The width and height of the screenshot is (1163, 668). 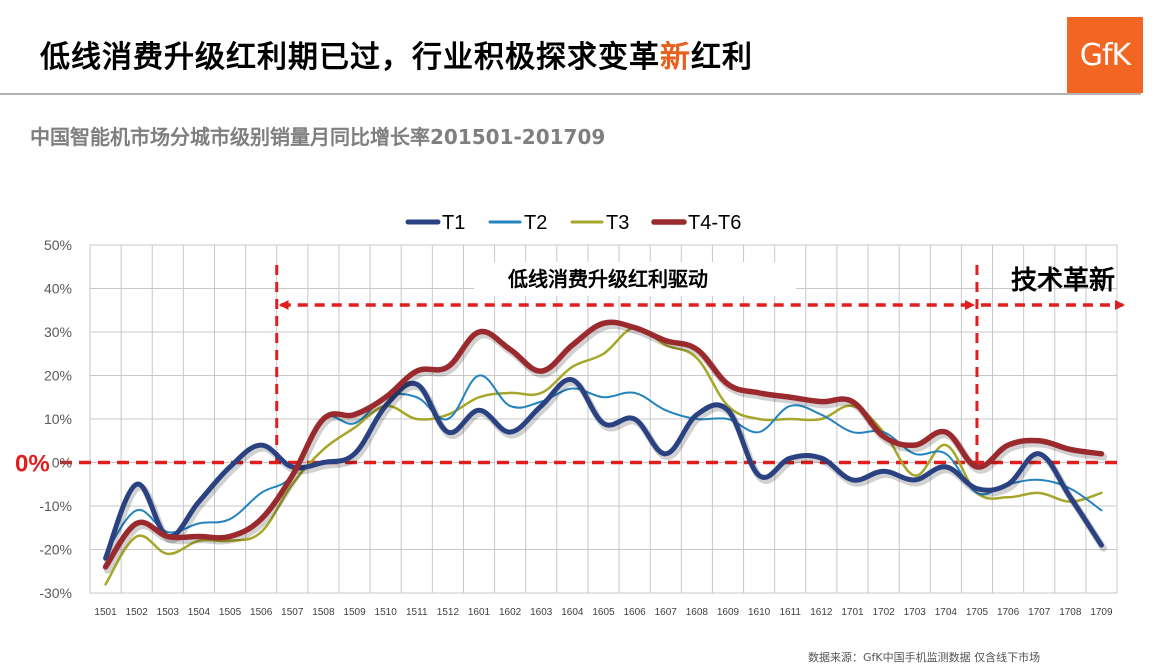 What do you see at coordinates (230, 612) in the screenshot?
I see `x-tick-label: 1505` at bounding box center [230, 612].